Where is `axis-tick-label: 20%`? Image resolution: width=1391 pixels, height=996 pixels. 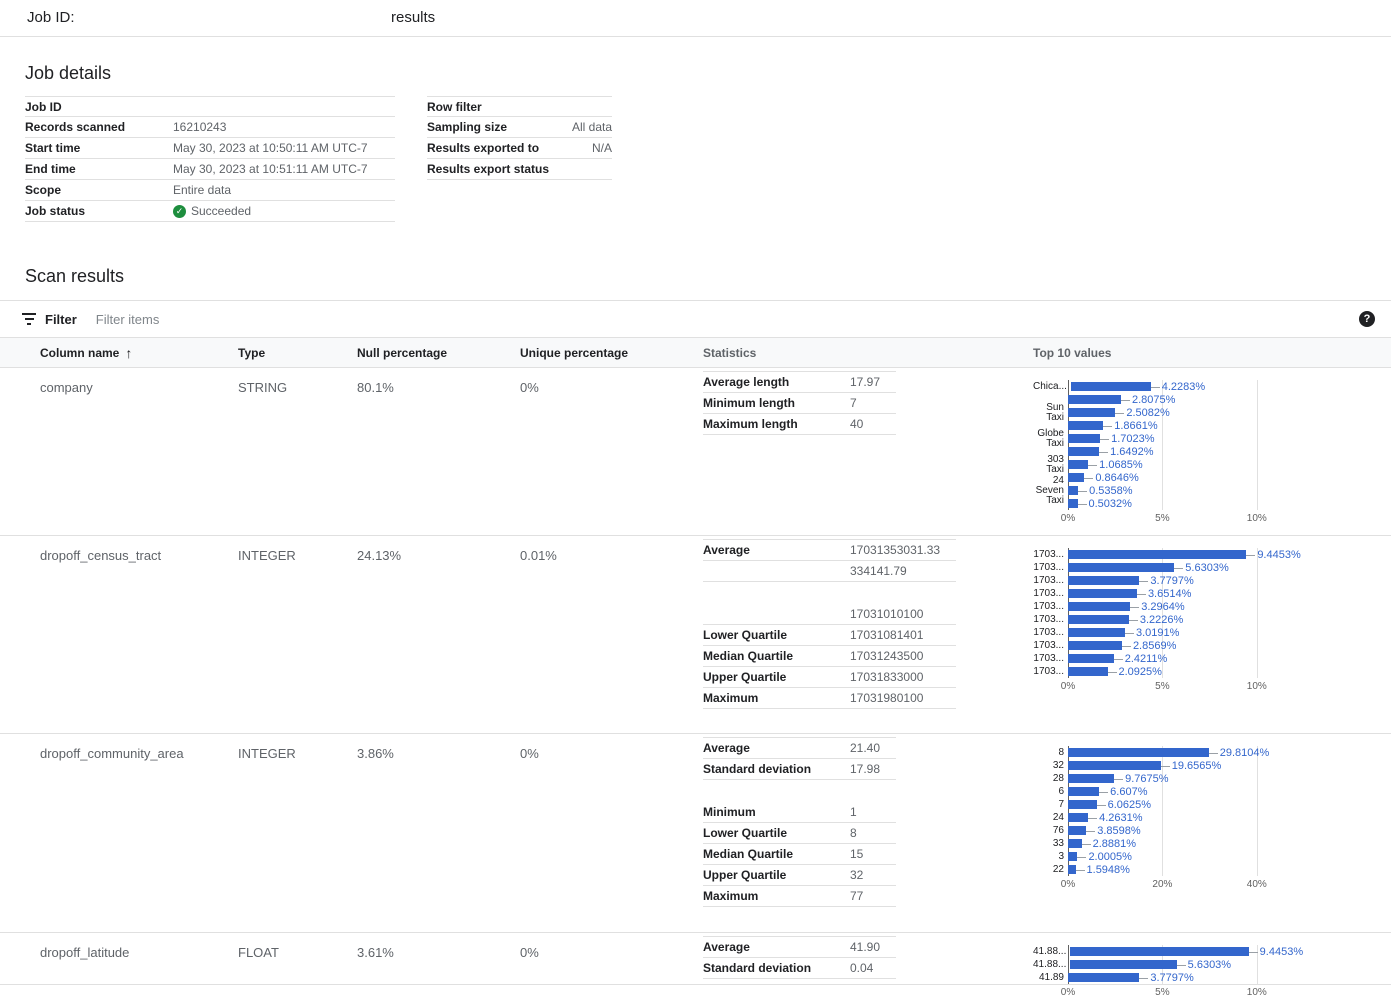
axis-tick-label: 20% is located at coordinates (1162, 884).